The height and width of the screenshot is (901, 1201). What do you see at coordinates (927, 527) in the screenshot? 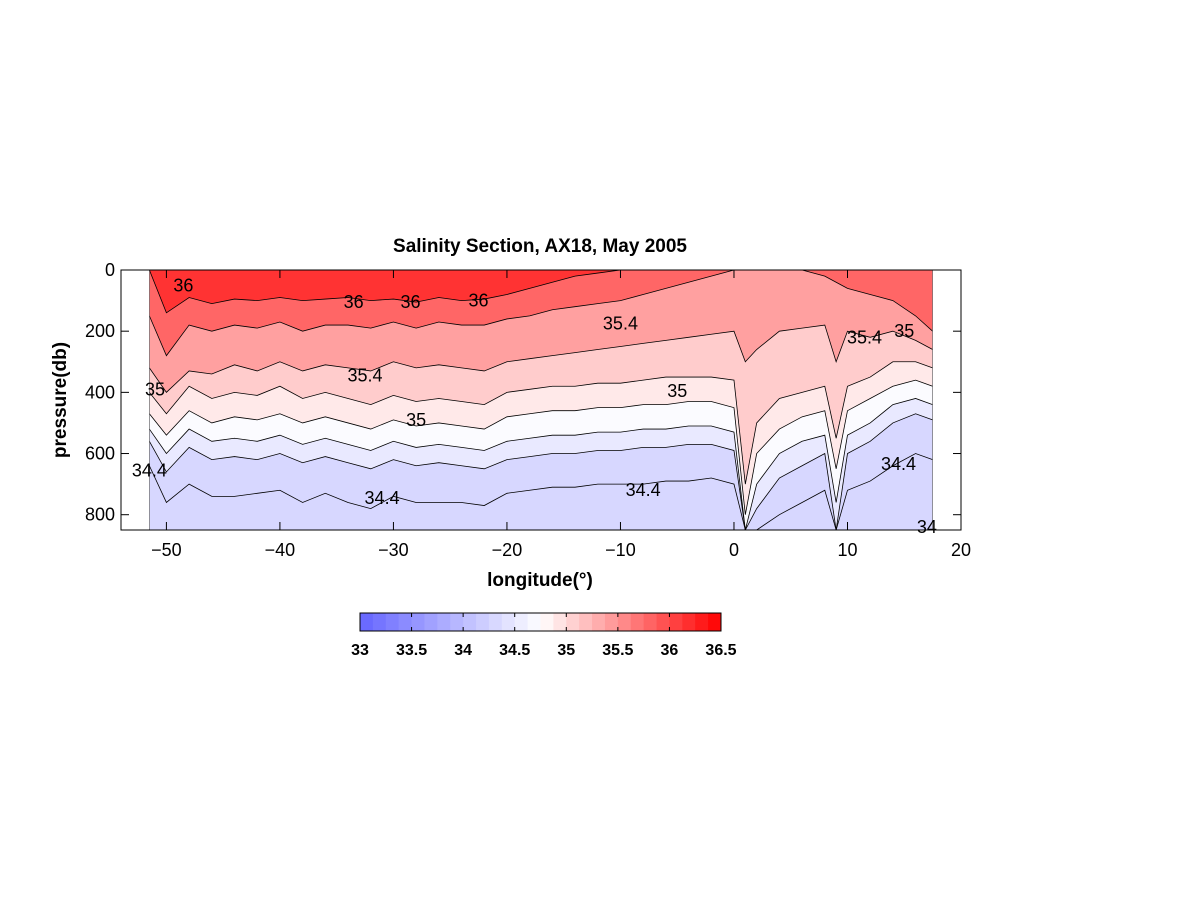
I see `contour-label: 34` at bounding box center [927, 527].